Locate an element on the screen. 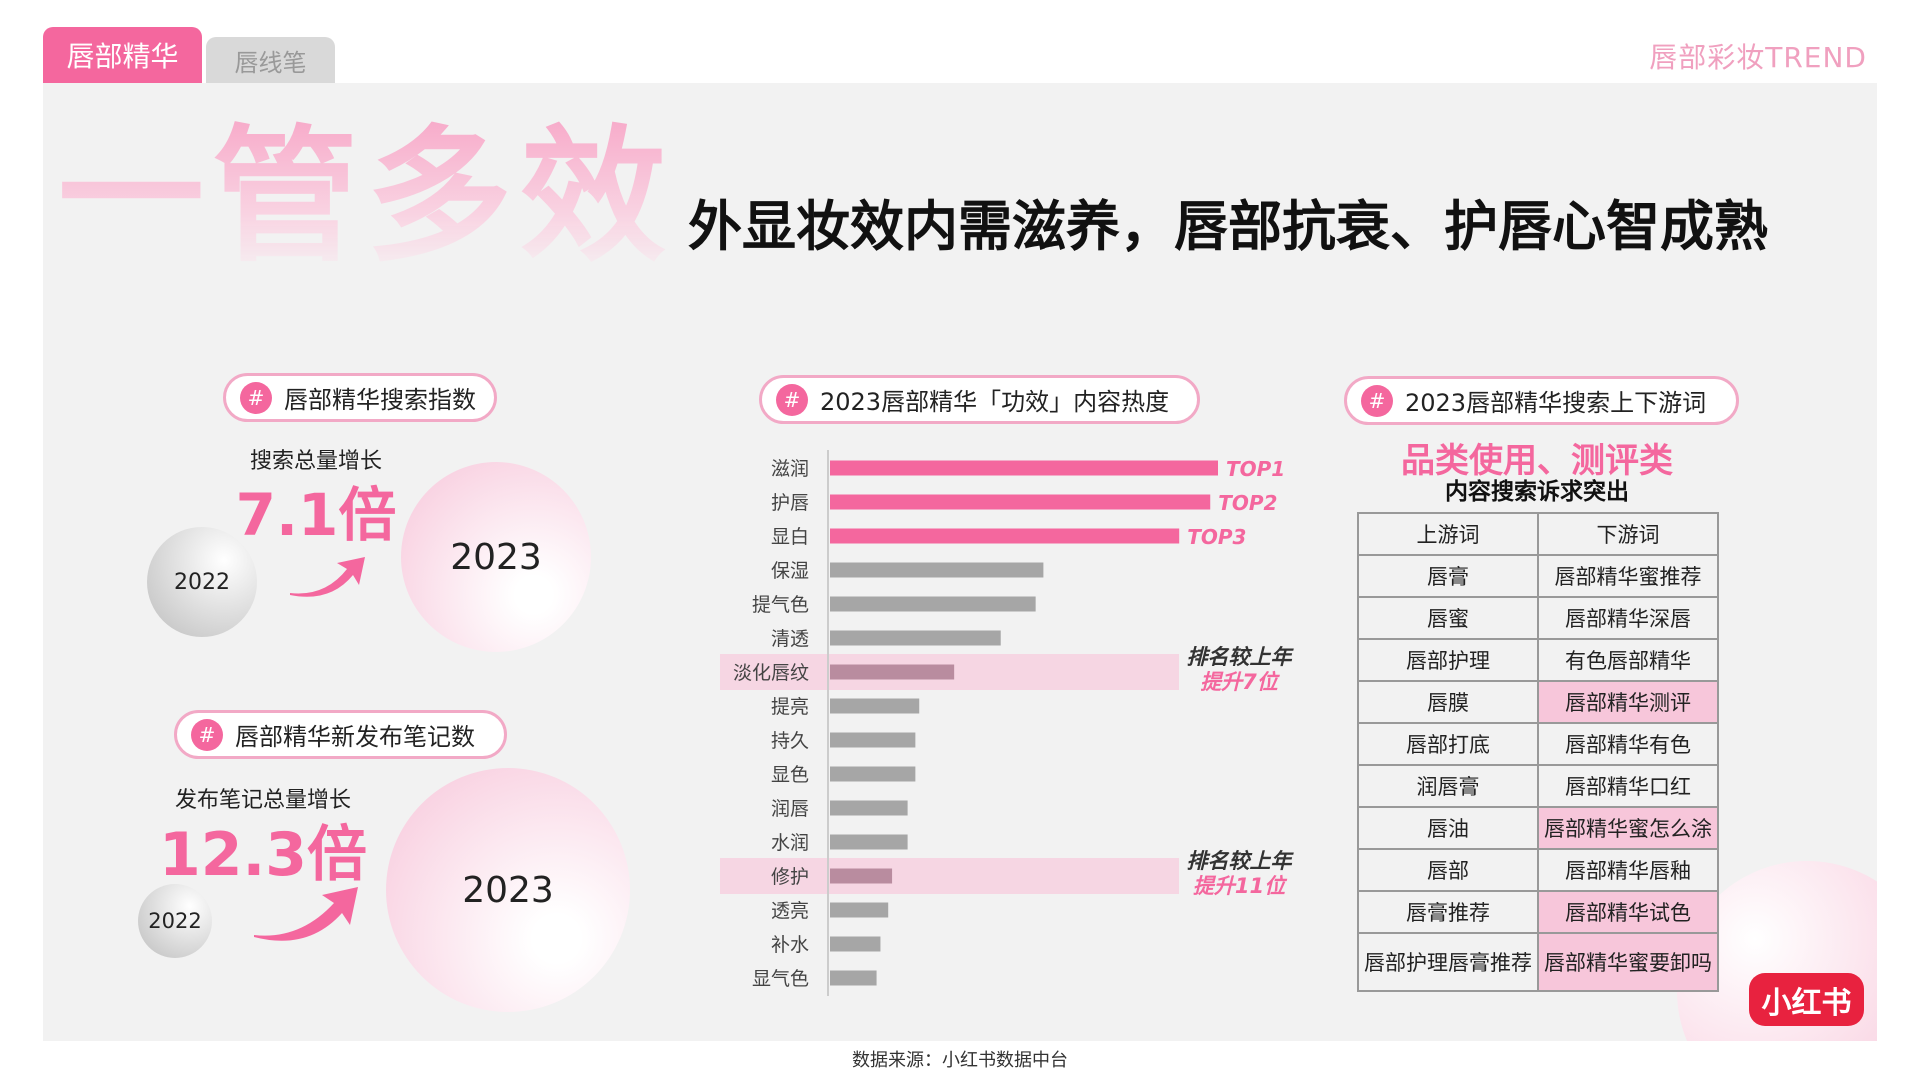 The image size is (1920, 1080). source: 数据来源：小红书数据中台 is located at coordinates (960, 1060).